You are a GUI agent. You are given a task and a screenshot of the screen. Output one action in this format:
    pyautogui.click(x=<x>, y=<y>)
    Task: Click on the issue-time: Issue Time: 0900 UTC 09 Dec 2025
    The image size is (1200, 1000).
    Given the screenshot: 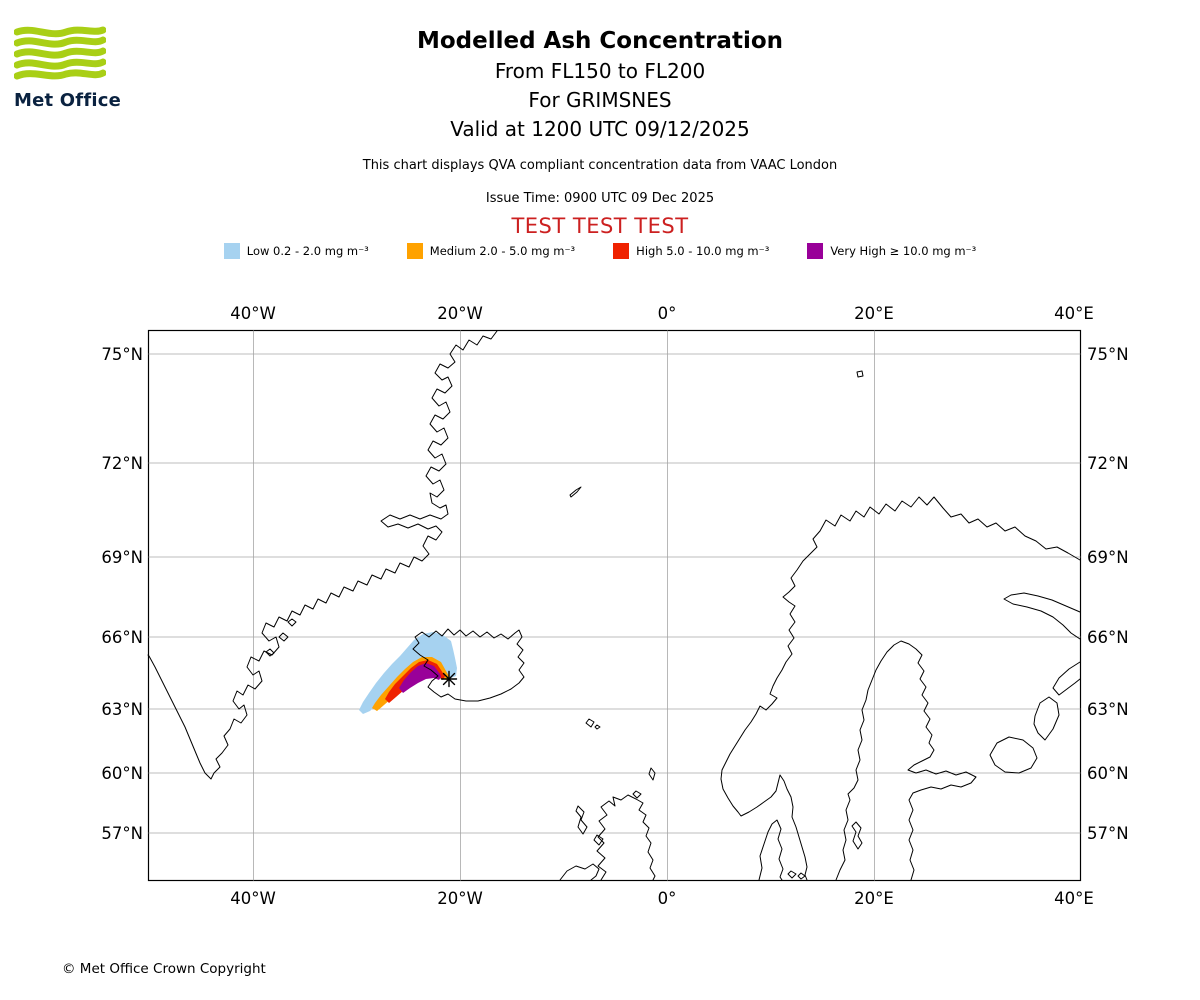 What is the action you would take?
    pyautogui.click(x=600, y=198)
    